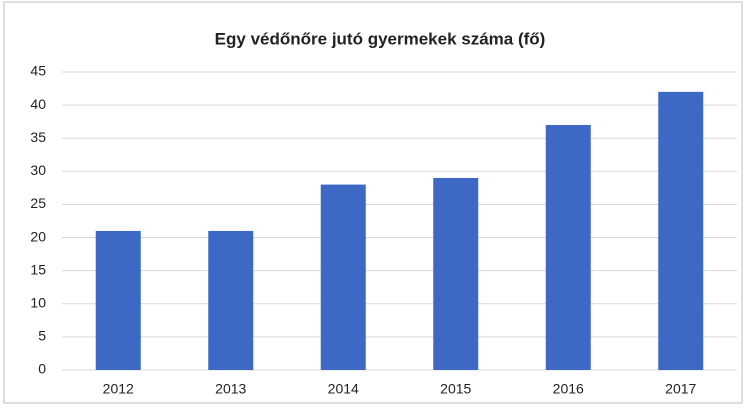  I want to click on y-tick-label: 5, so click(42, 336).